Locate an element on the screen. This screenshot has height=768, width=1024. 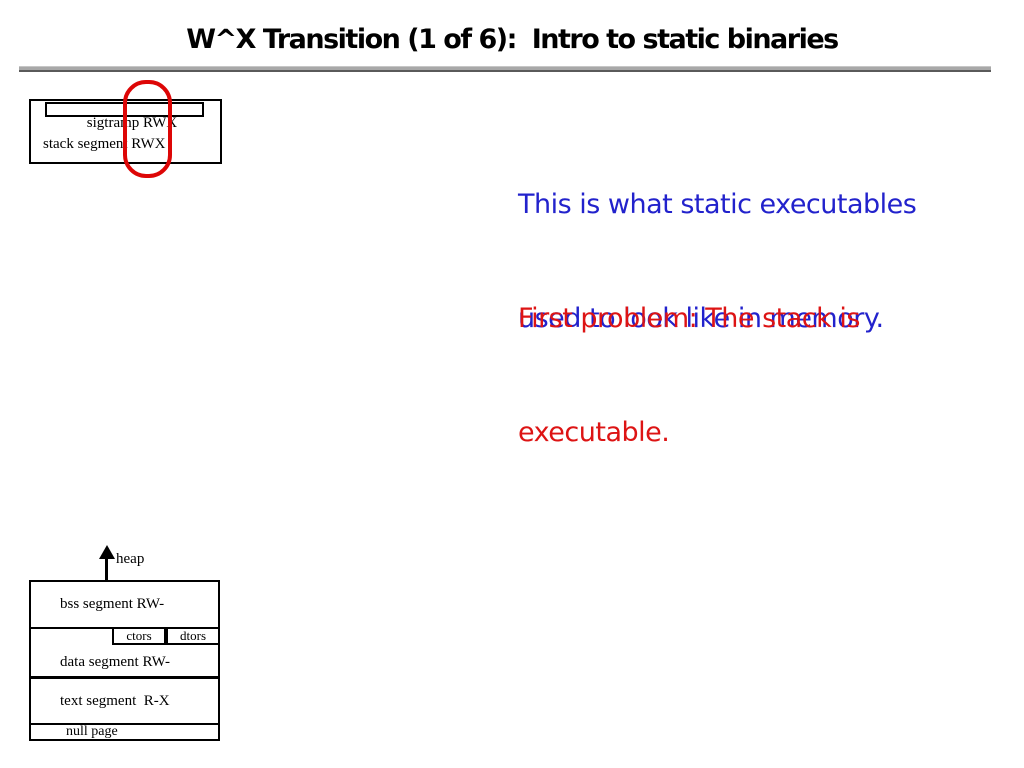
note-red-line-1: First problem: The stack is is located at coordinates (689, 318).